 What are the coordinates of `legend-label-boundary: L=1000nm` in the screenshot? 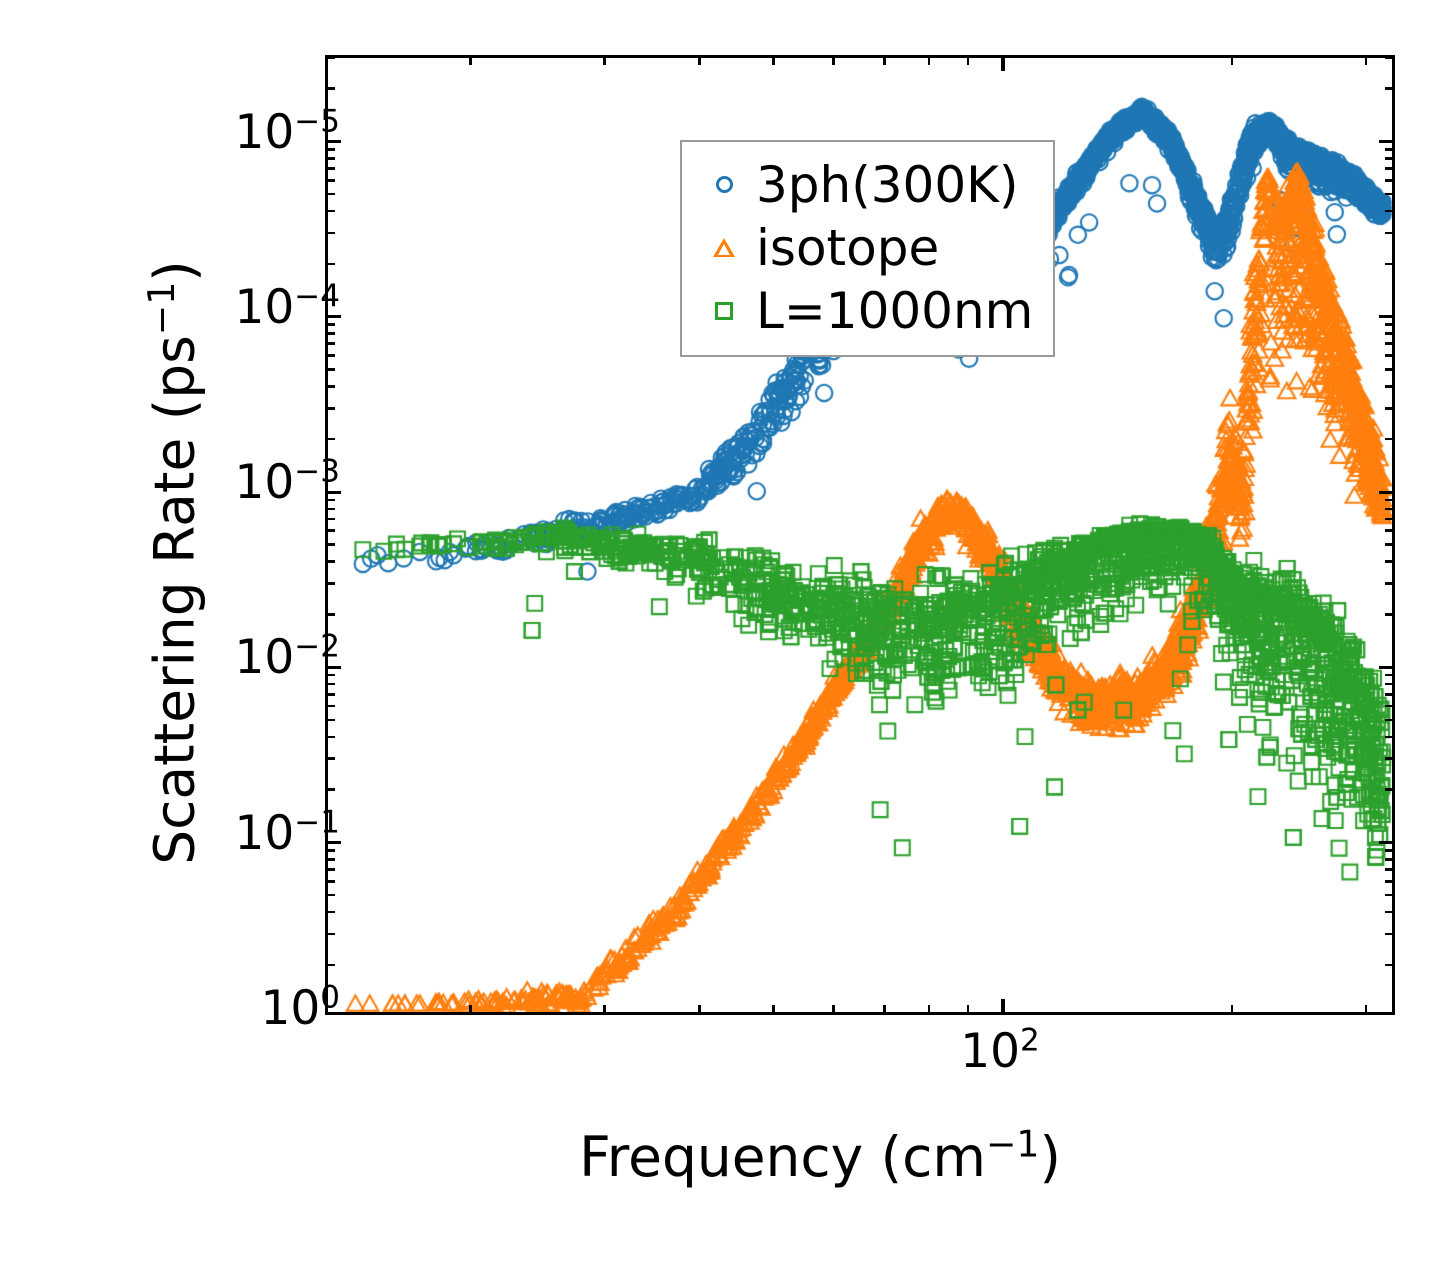 It's located at (895, 310).